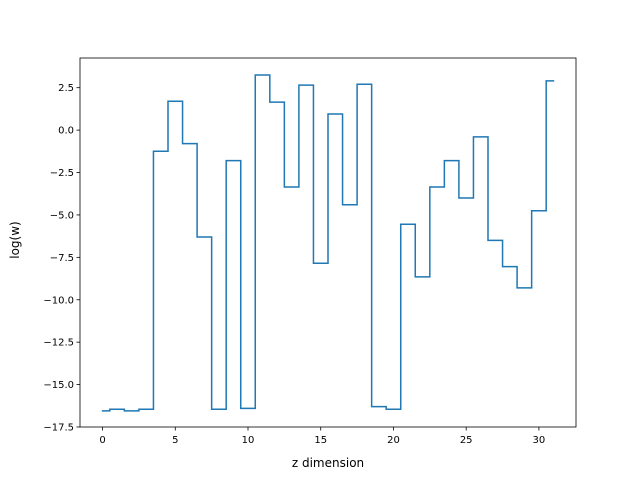 Image resolution: width=640 pixels, height=484 pixels. What do you see at coordinates (320, 440) in the screenshot?
I see `x-tick-label: 15` at bounding box center [320, 440].